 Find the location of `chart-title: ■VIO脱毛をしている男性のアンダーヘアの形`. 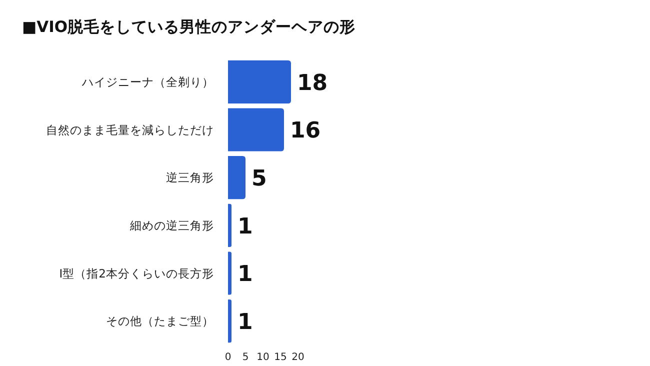

chart-title: ■VIO脱毛をしている男性のアンダーヘアの形 is located at coordinates (189, 27).